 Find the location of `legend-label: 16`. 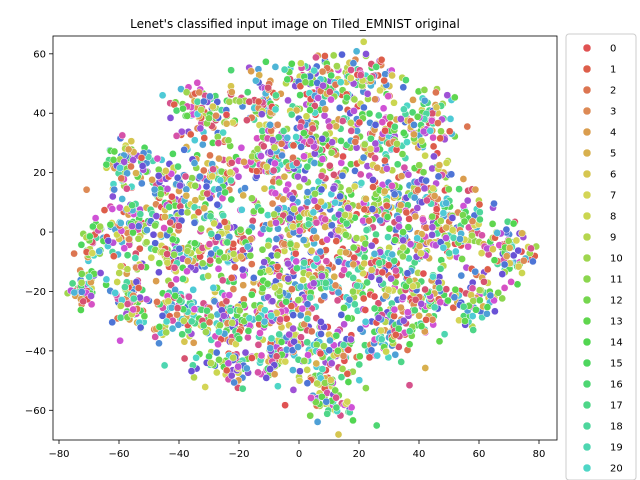

legend-label: 16 is located at coordinates (616, 385).